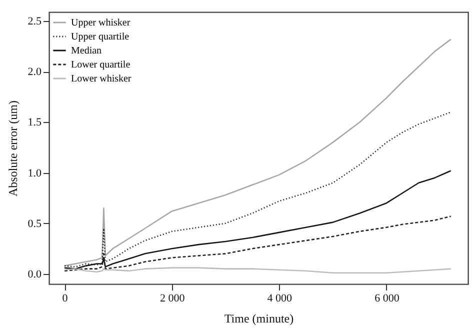  Describe the element at coordinates (65, 298) in the screenshot. I see `x-tick-label: 0` at that location.